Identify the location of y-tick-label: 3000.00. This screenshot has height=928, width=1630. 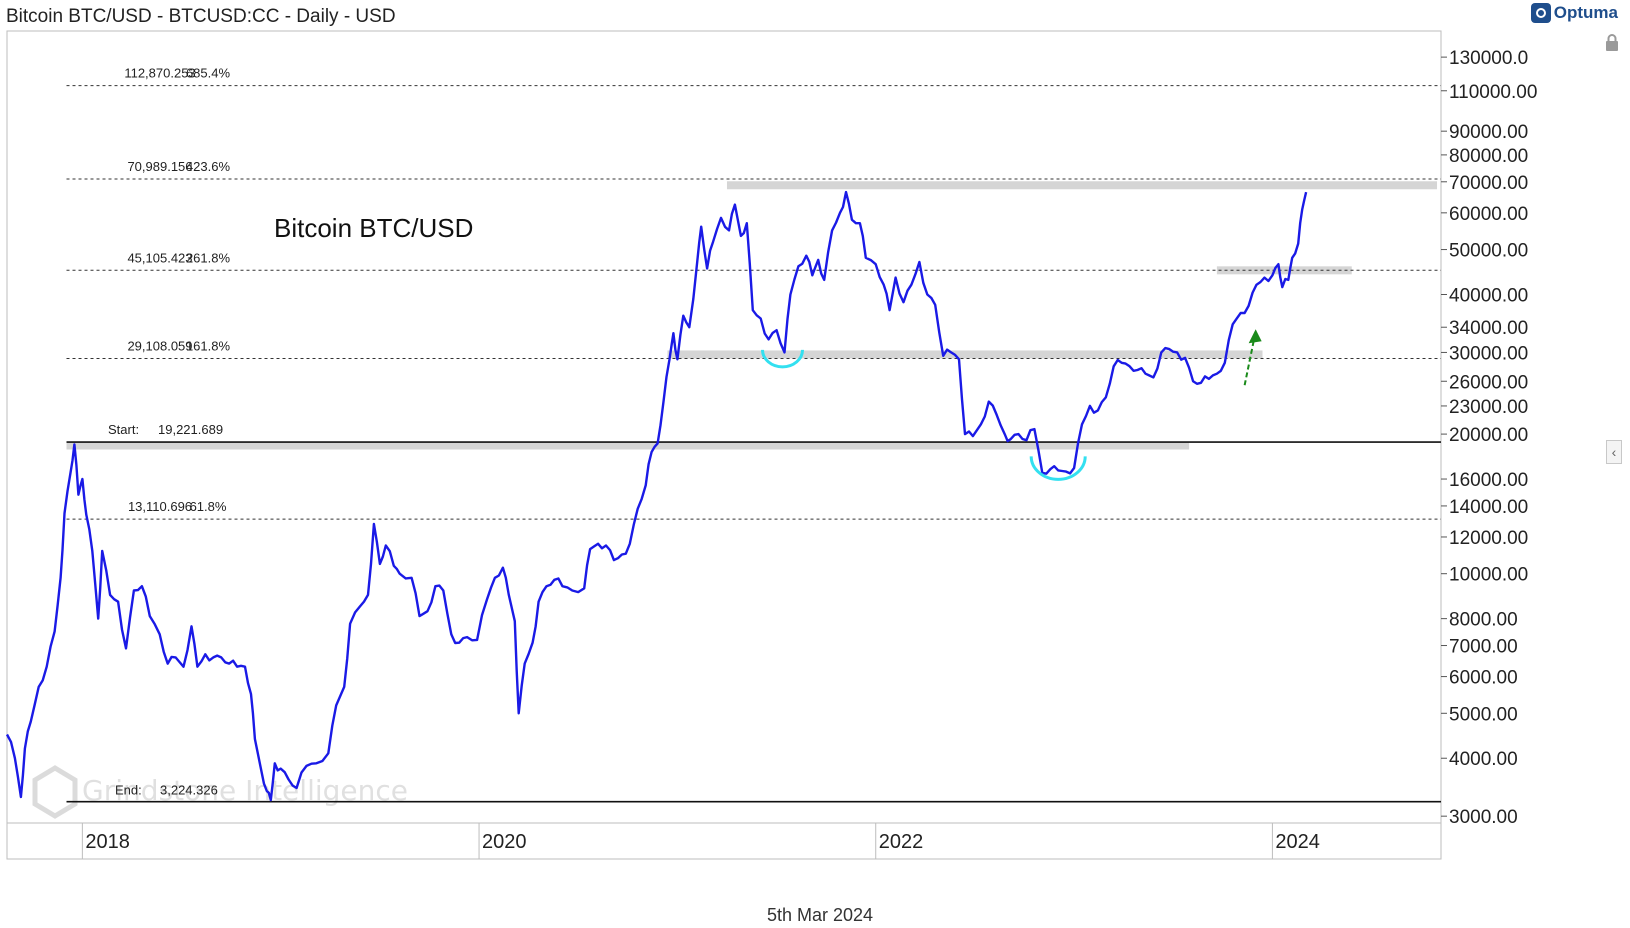
(1483, 817).